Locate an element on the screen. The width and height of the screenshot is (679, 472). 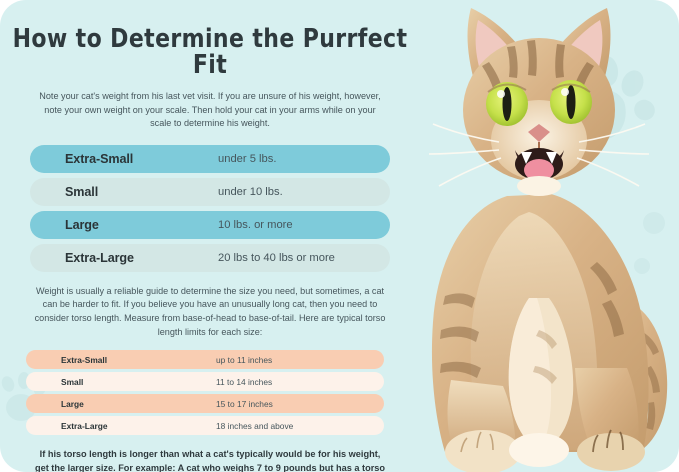
size-range: under 5 lbs. is located at coordinates (247, 158).